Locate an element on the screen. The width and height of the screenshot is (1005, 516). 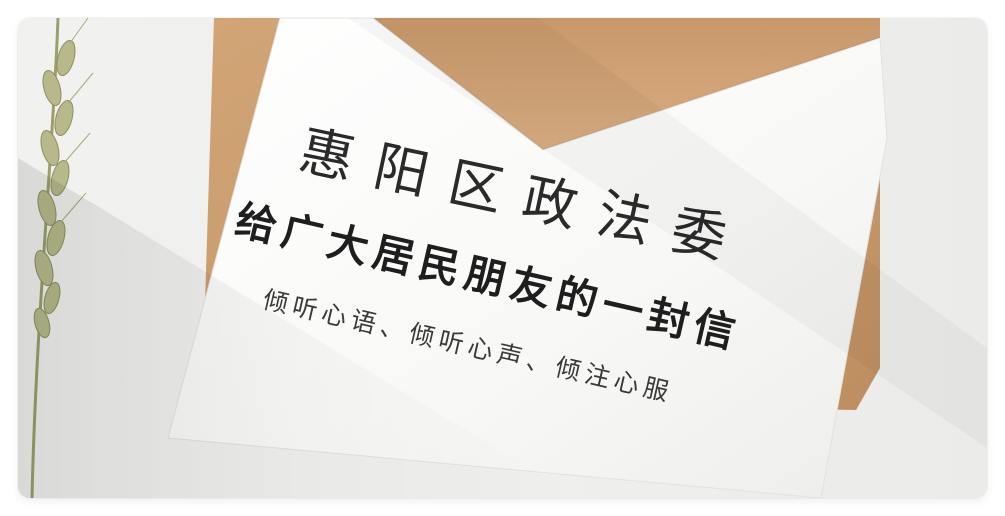
envelope-flap is located at coordinates (626, 84).